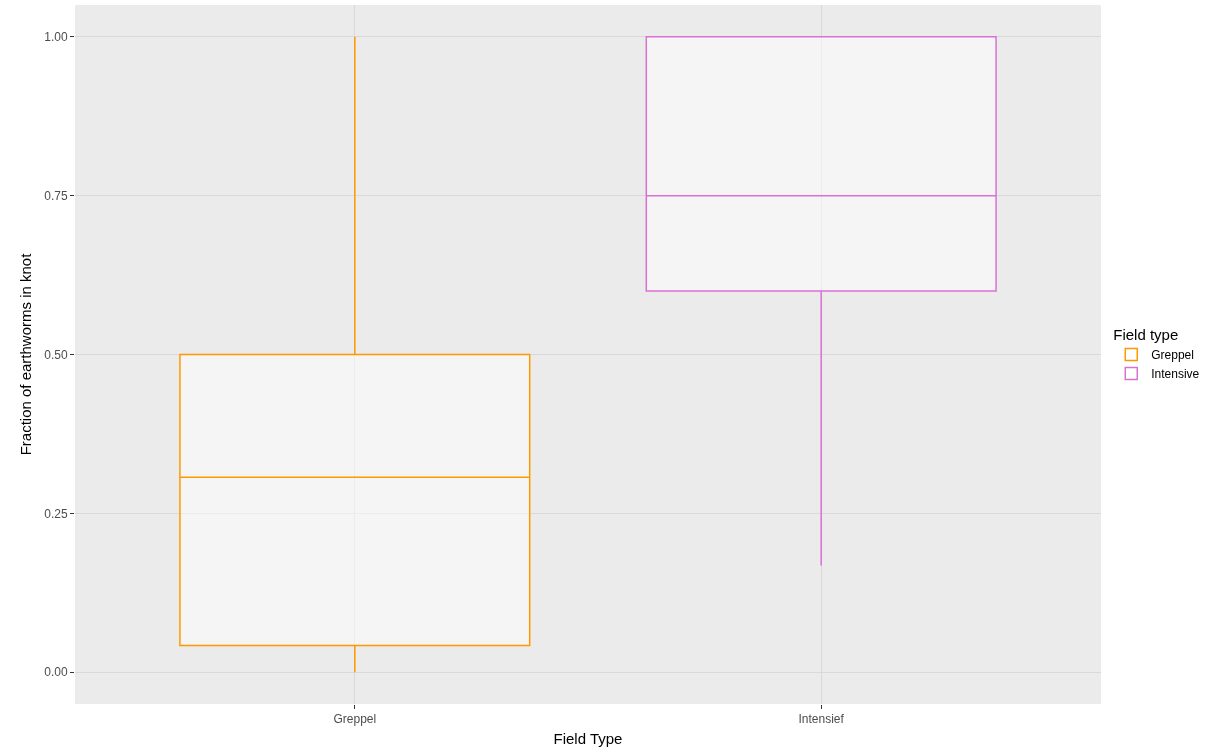 This screenshot has height=754, width=1231. I want to click on y-tick-label: 0.50, so click(56, 354).